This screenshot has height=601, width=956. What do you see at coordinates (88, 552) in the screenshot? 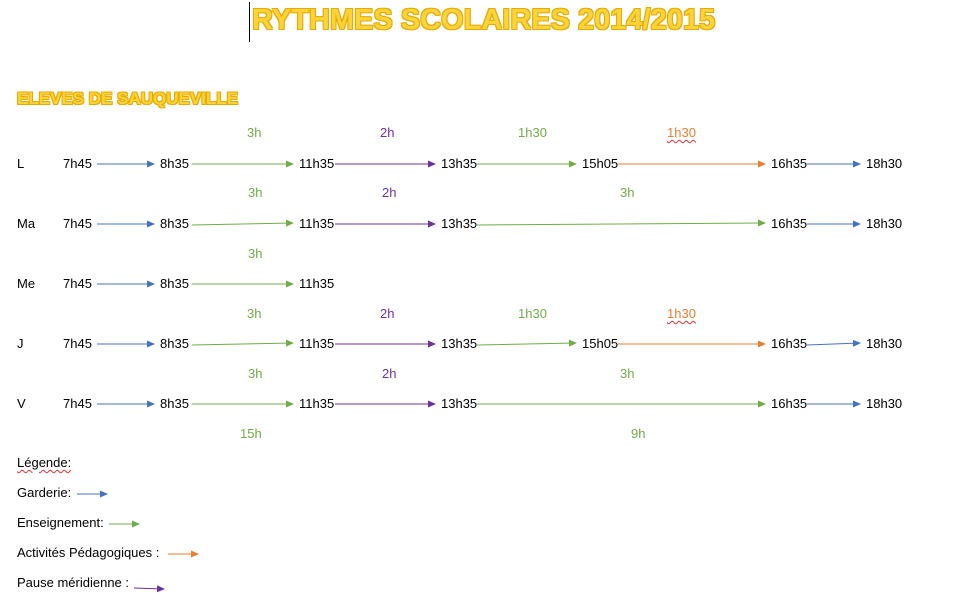
I see `legend-item-activites: Activités Pédagogiques :` at bounding box center [88, 552].